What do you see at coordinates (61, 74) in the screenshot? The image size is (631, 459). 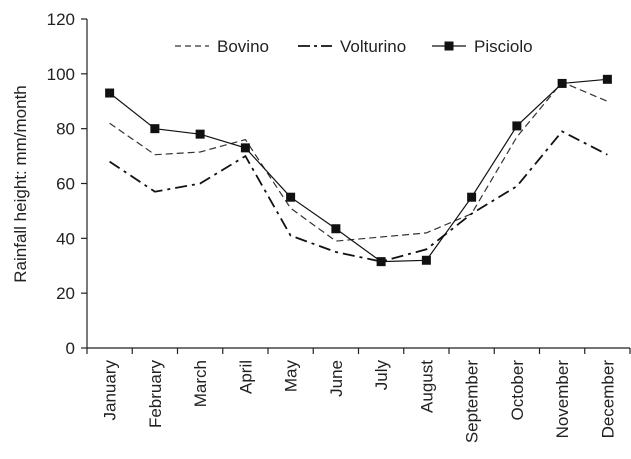 I see `y-tick-label: 100` at bounding box center [61, 74].